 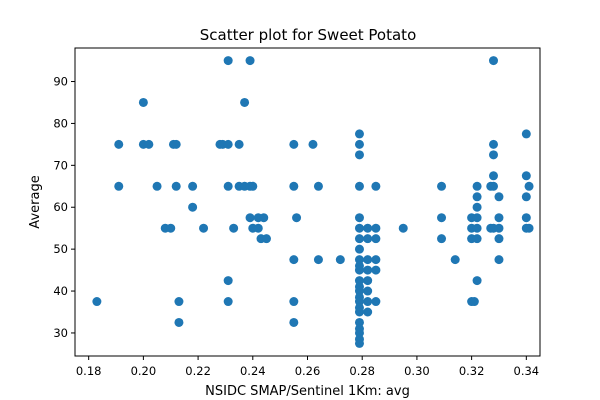 What do you see at coordinates (308, 35) in the screenshot?
I see `chart-title: Scatter plot for Sweet Potato` at bounding box center [308, 35].